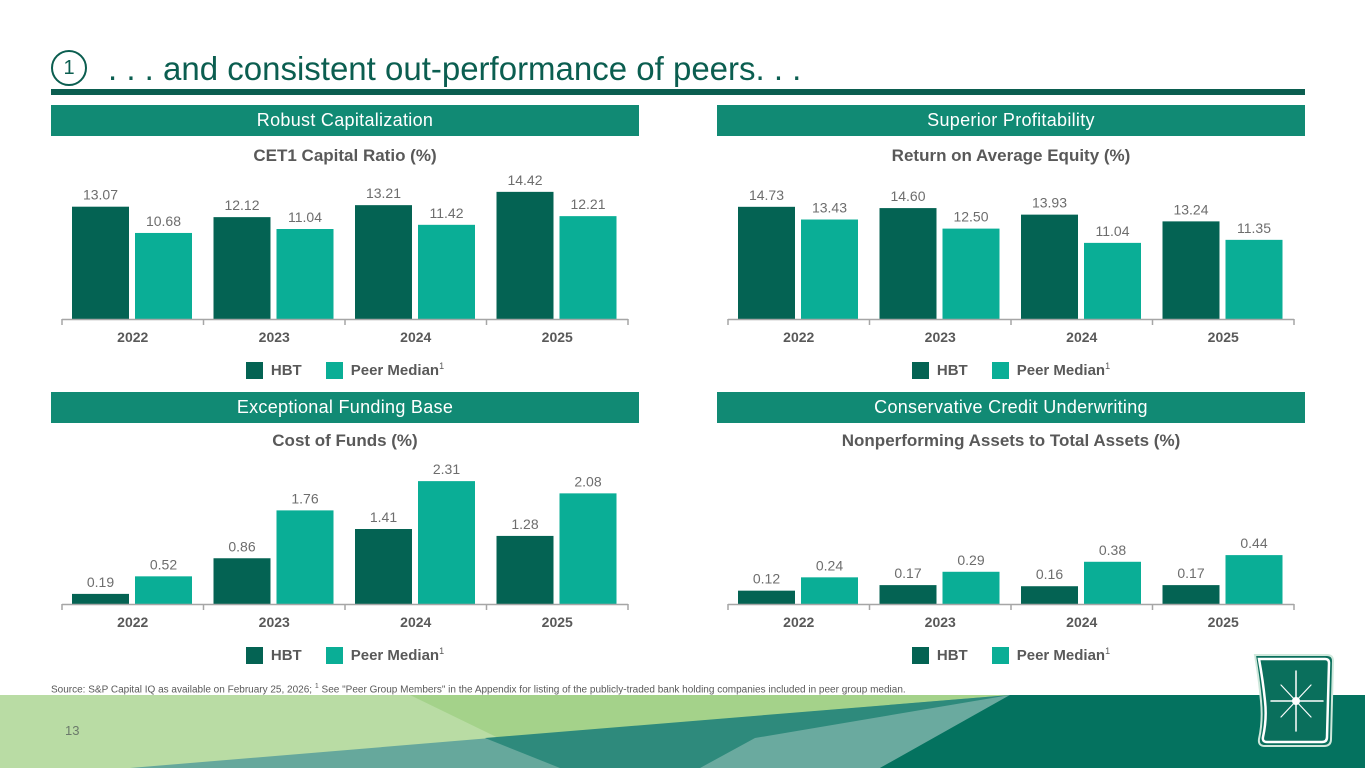 The width and height of the screenshot is (1365, 768). What do you see at coordinates (383, 517) in the screenshot?
I see `data-label-hbt-2024: 1.41` at bounding box center [383, 517].